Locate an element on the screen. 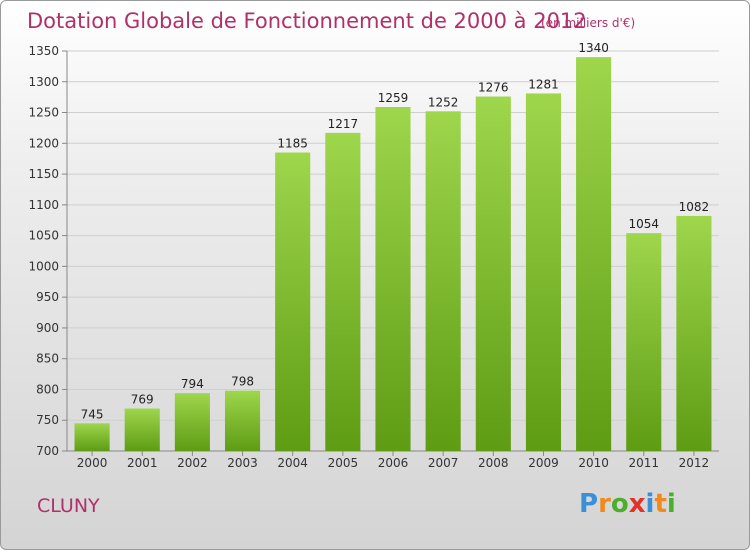  logo-letter: P is located at coordinates (589, 504).